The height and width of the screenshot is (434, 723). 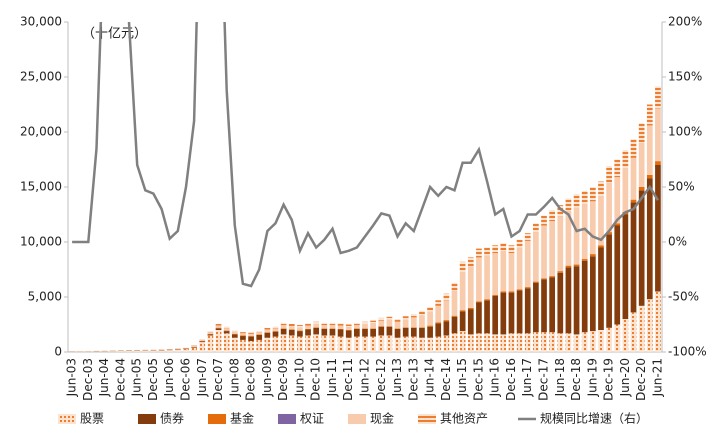 I want to click on legend-item: 现金, so click(x=371, y=418).